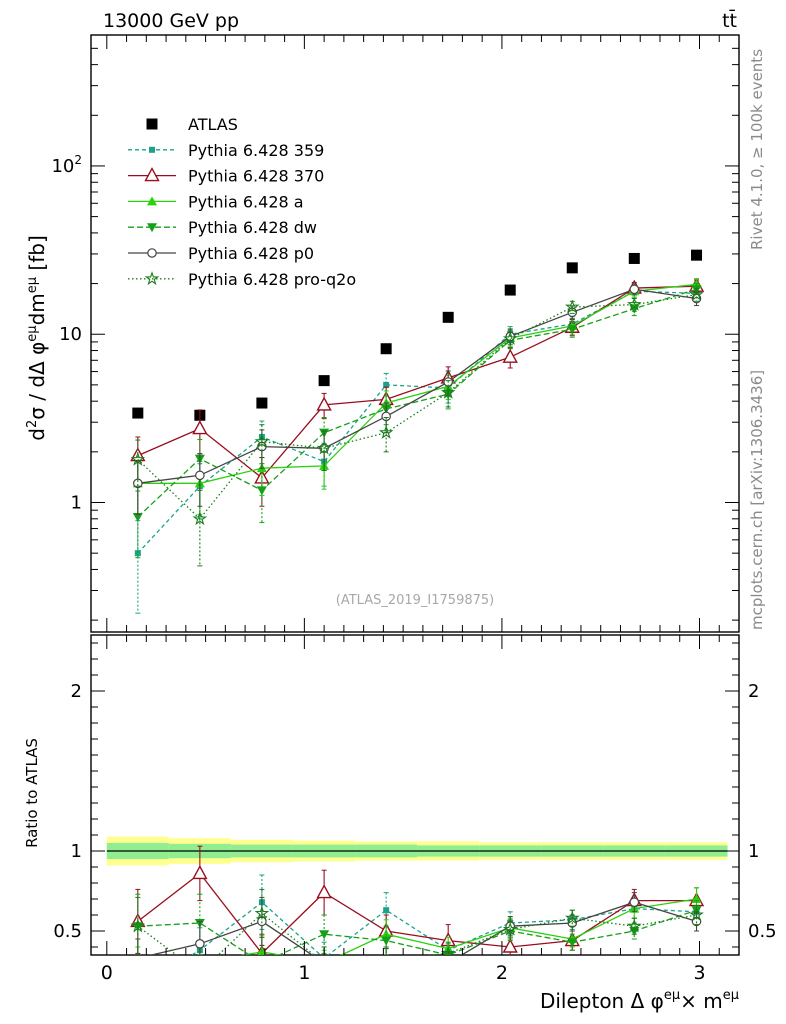  What do you see at coordinates (272, 279) in the screenshot?
I see `legend-label: Pythia 6.428 pro-q2o` at bounding box center [272, 279].